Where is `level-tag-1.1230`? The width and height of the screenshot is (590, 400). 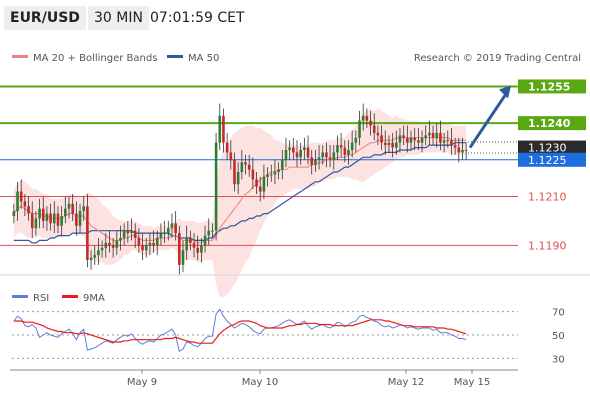 level-tag-1.1230 is located at coordinates (552, 147).